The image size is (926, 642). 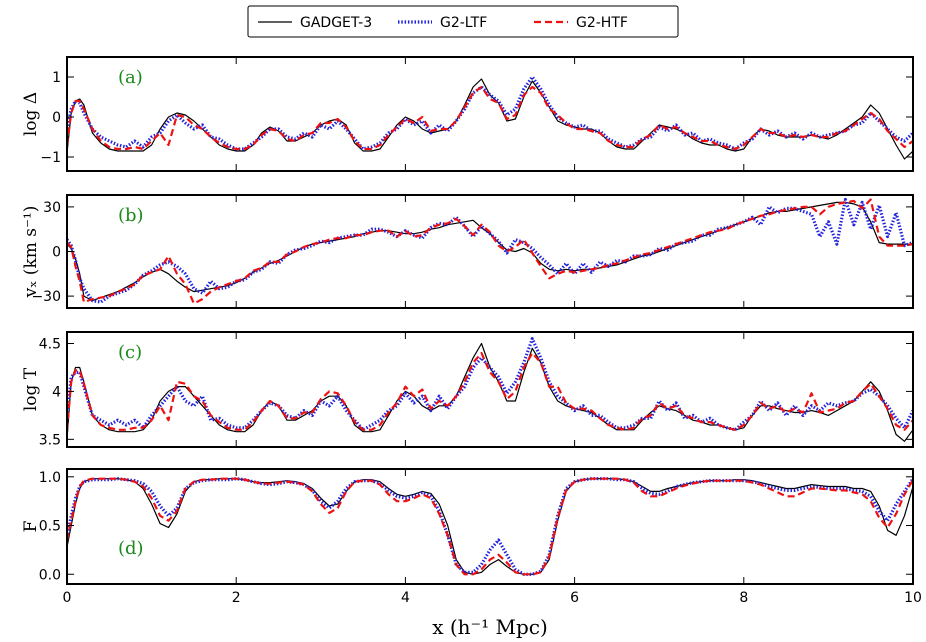 I want to click on legend-label-g2-htf: G2-HTF, so click(x=602, y=23).